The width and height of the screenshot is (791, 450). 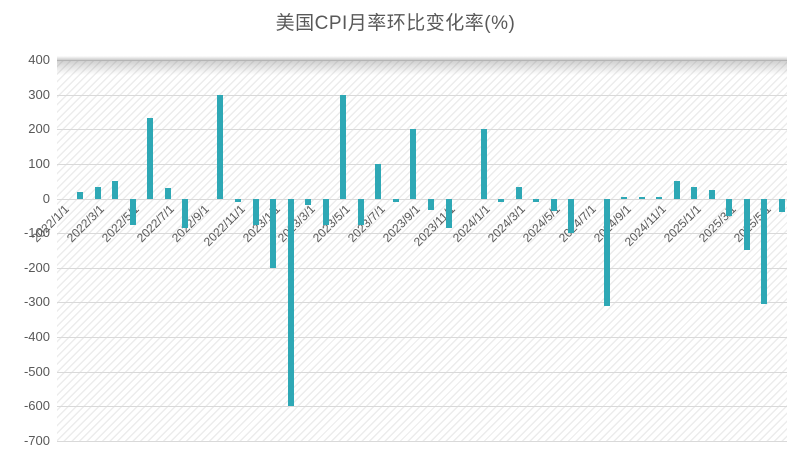 I want to click on bar-2022/7, so click(x=185, y=213).